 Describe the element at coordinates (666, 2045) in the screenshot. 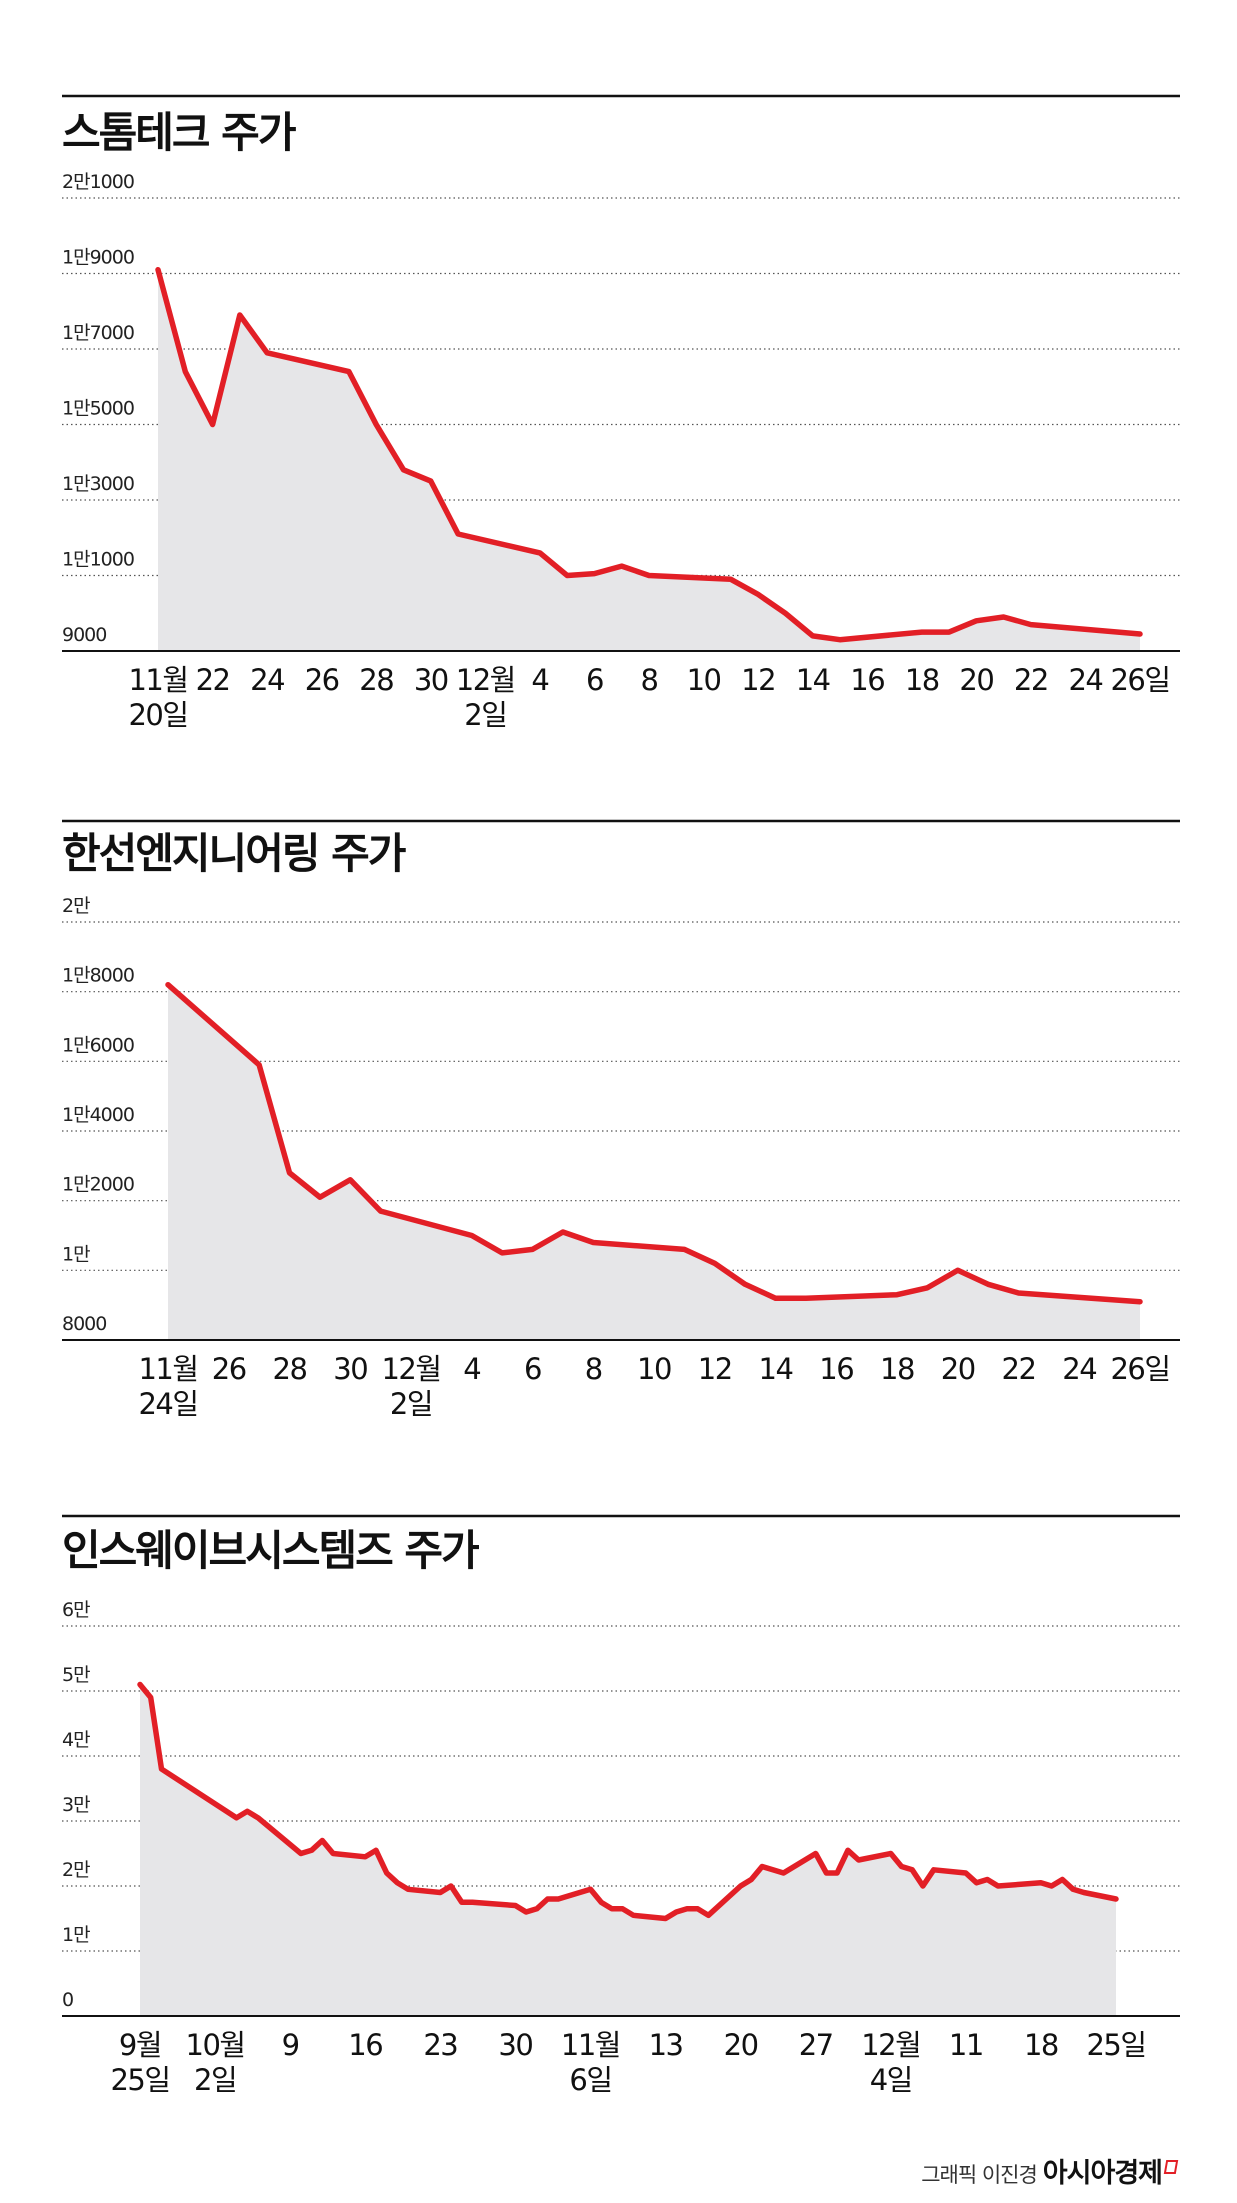

I see `x-tick-label: 13` at that location.